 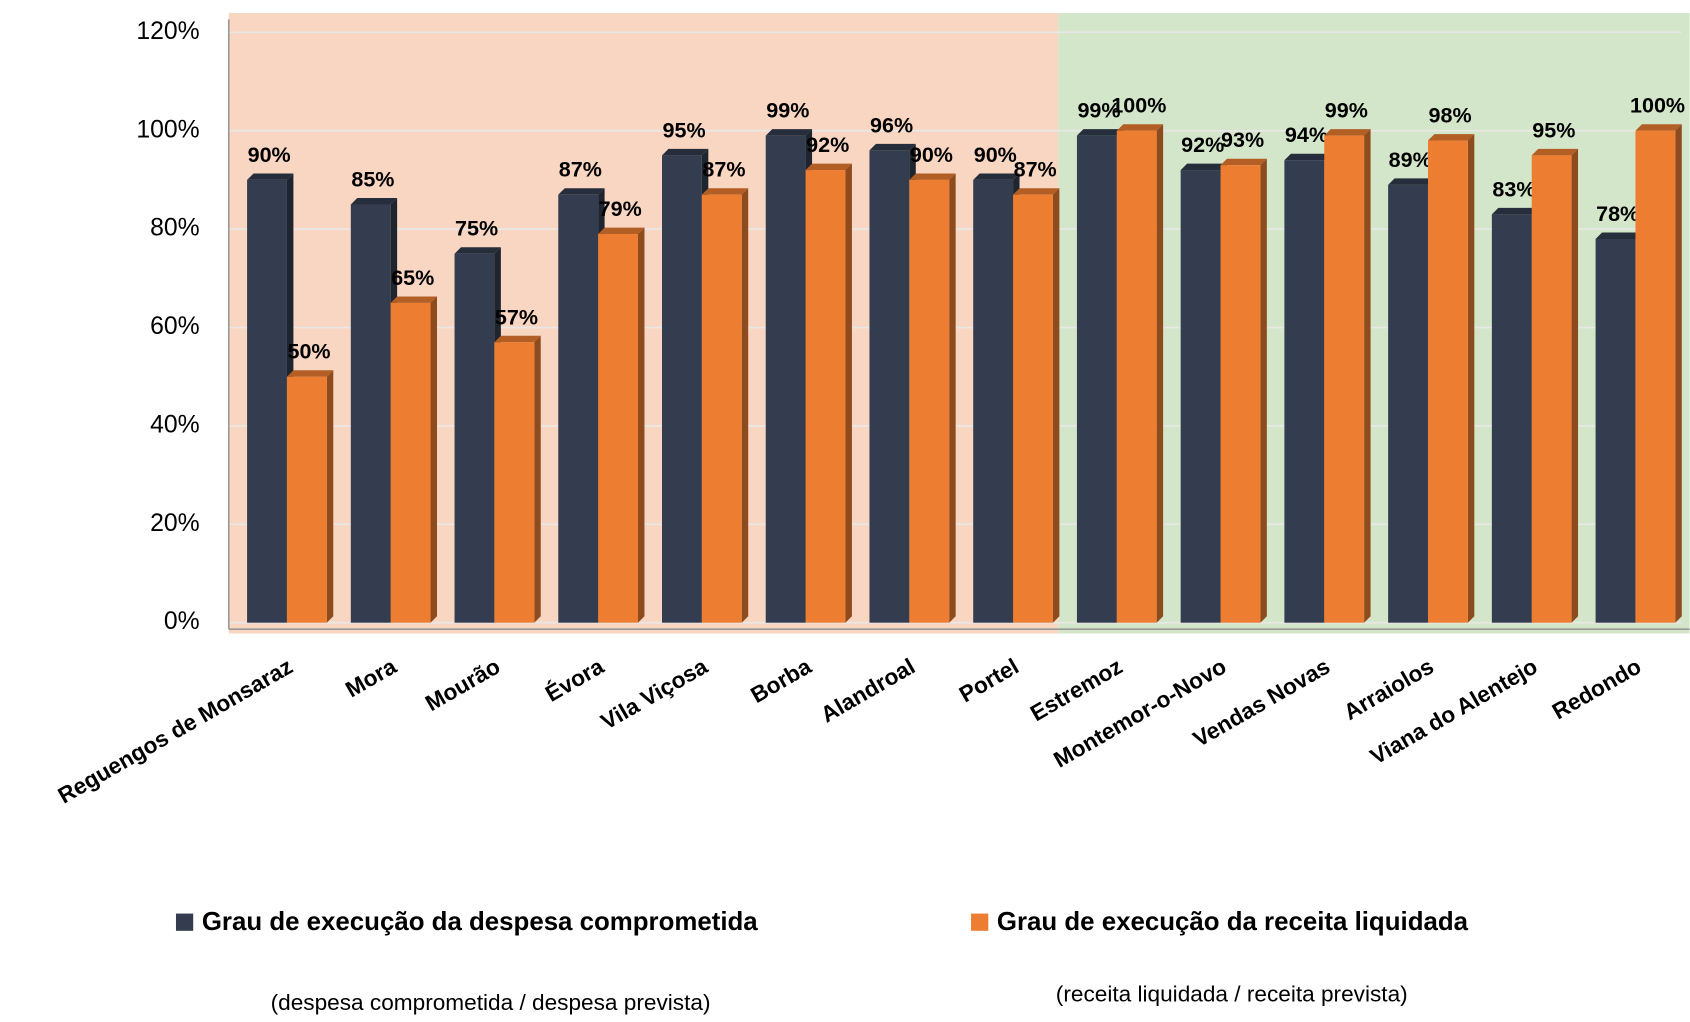 I want to click on value-label: 75%, so click(x=476, y=229).